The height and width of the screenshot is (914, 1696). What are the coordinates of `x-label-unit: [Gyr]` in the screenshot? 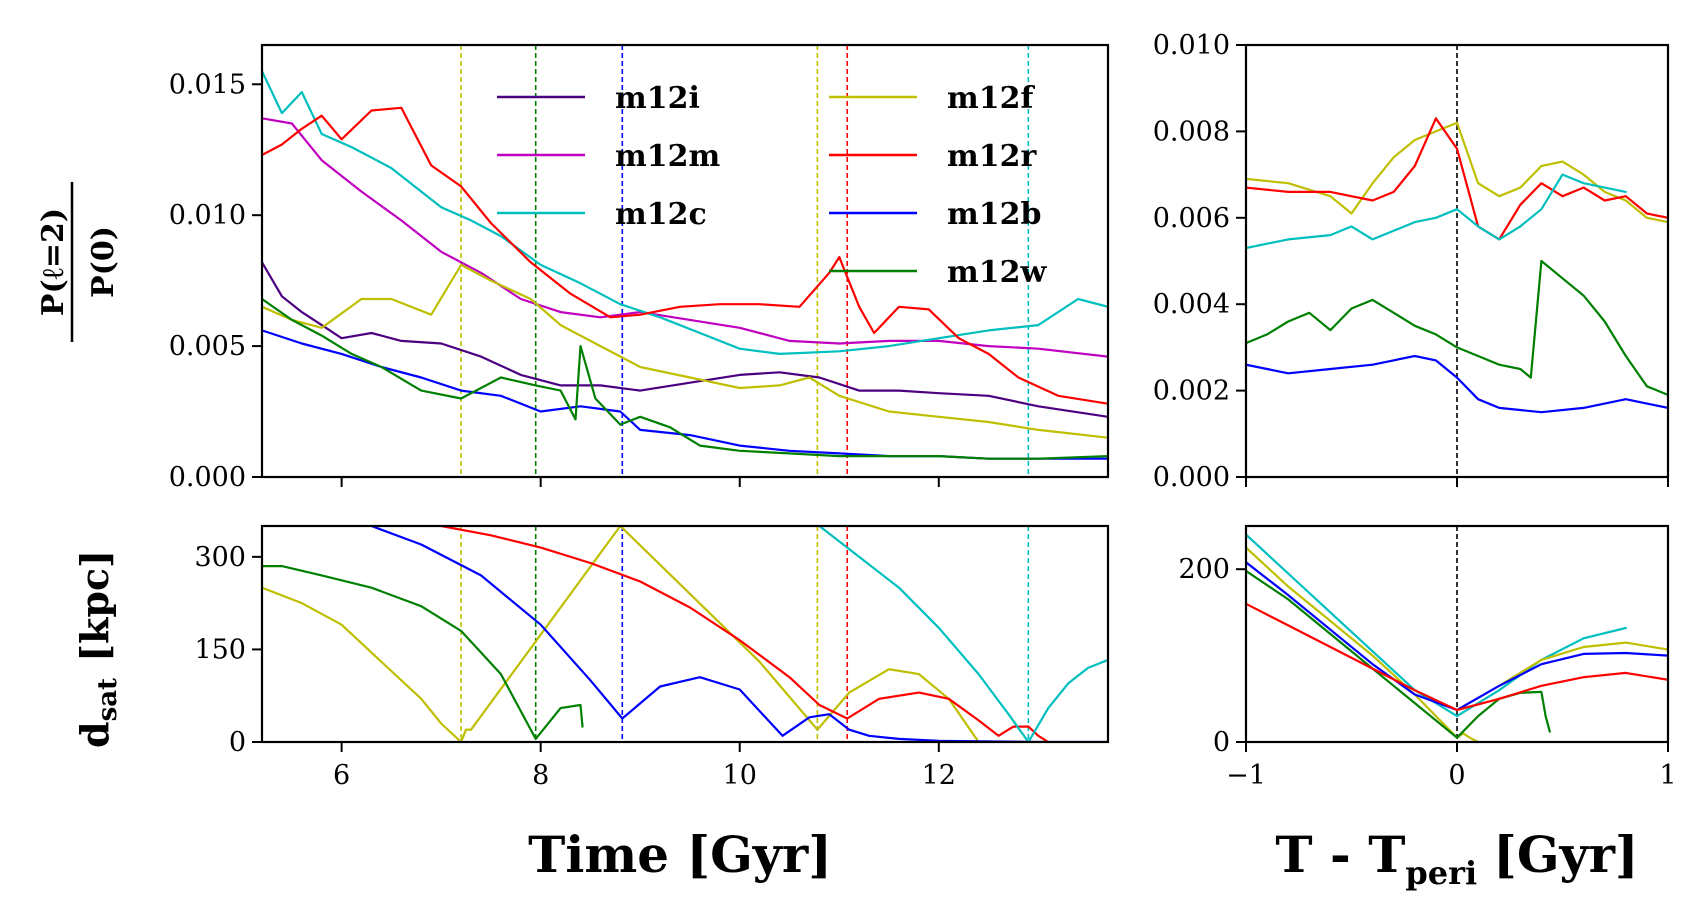 It's located at (1565, 854).